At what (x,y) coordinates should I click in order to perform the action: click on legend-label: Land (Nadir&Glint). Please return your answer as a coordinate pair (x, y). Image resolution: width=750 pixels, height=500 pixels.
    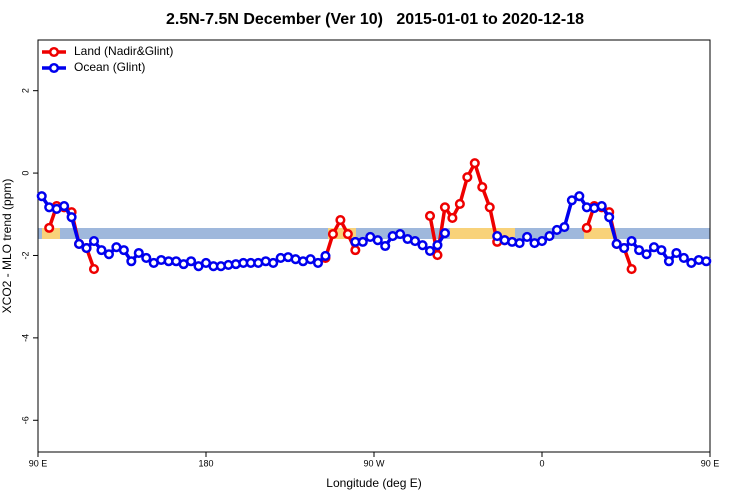
    Looking at the image, I should click on (123, 51).